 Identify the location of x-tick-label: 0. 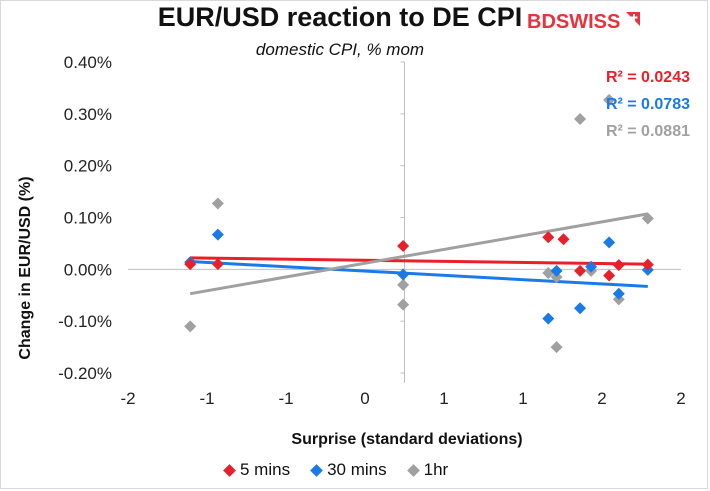
(364, 398).